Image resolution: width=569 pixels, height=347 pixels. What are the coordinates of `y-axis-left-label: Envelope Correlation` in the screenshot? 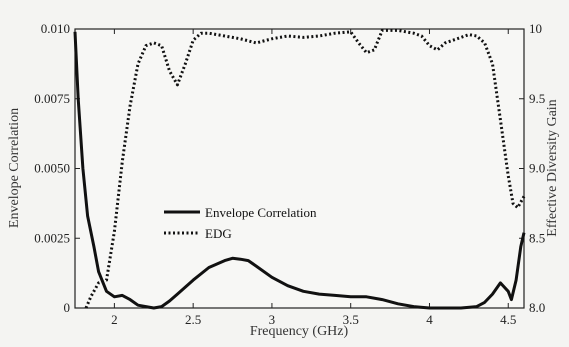 It's located at (14, 168).